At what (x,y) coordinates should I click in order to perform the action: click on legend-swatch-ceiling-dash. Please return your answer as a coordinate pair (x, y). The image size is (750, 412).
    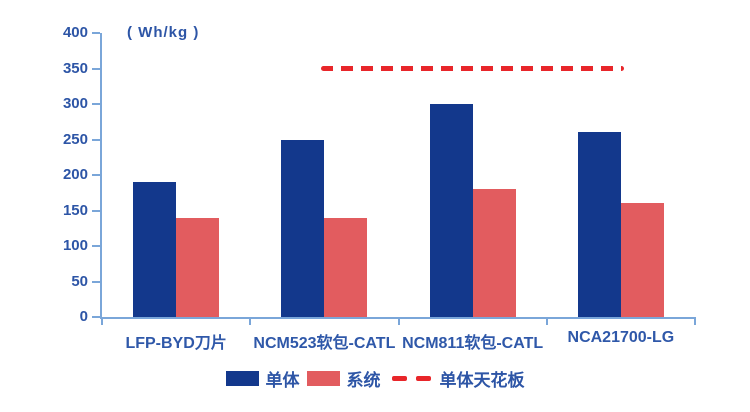
    Looking at the image, I should click on (411, 378).